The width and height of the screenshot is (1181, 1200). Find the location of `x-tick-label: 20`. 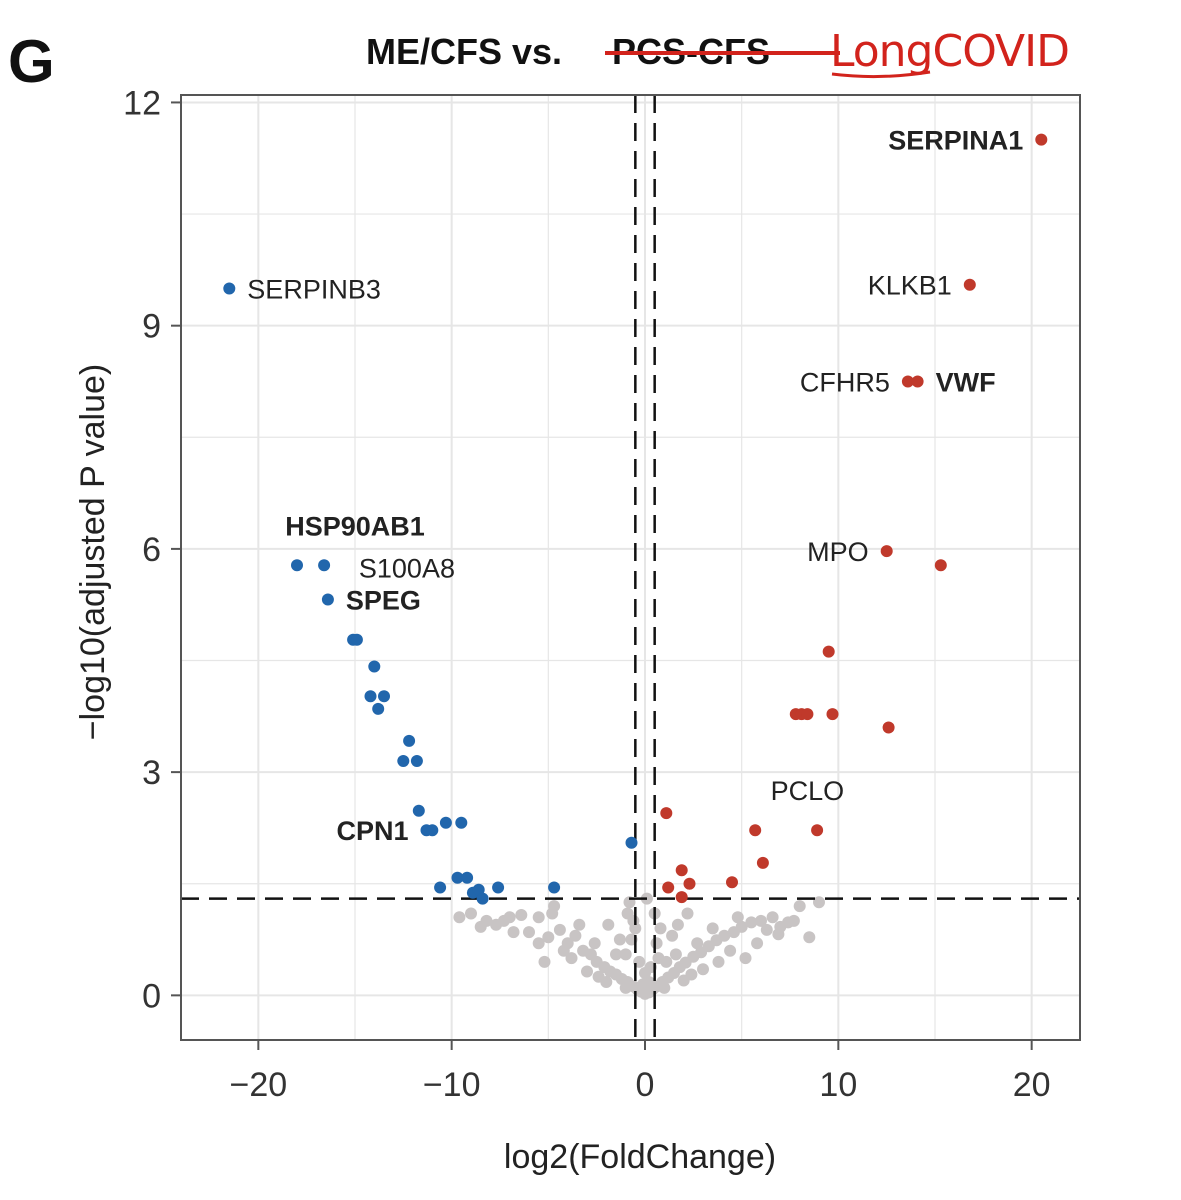

x-tick-label: 20 is located at coordinates (1032, 1085).